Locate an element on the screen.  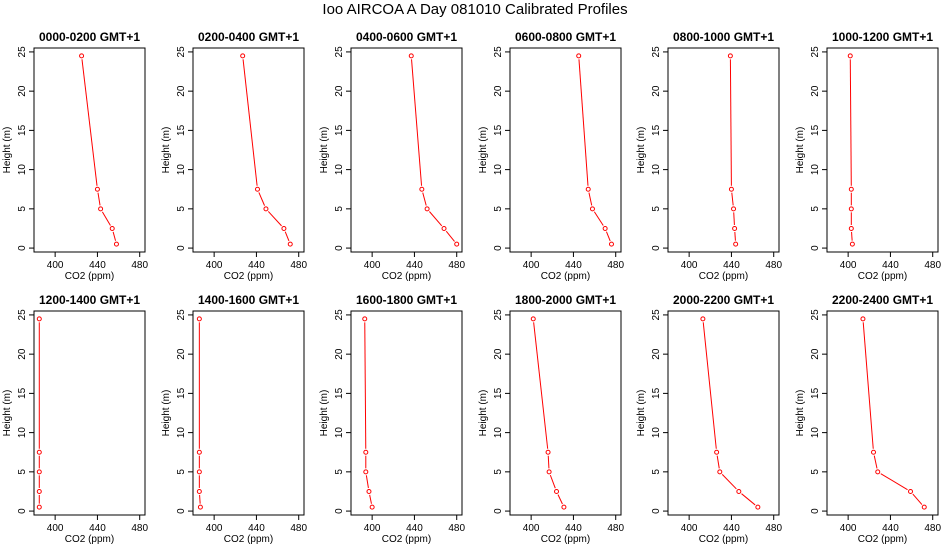
panel-title: 0800-1000 GMT+1 is located at coordinates (723, 37).